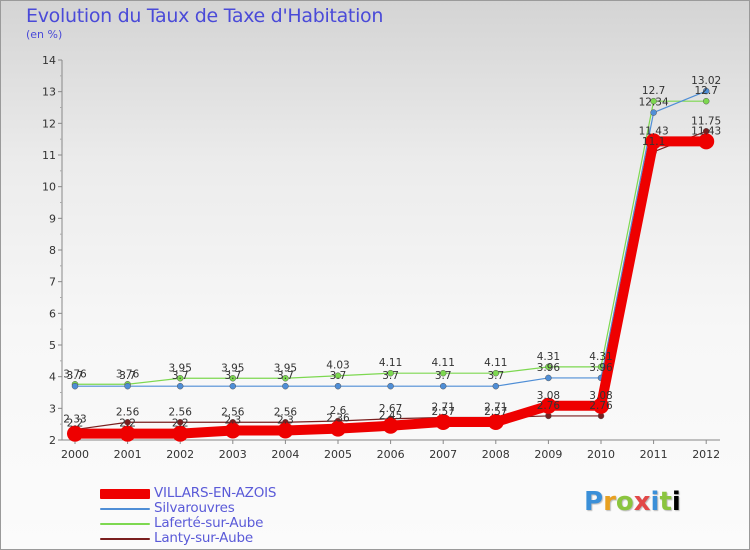 This screenshot has height=550, width=750. What do you see at coordinates (594, 502) in the screenshot?
I see `logo-letter: P` at bounding box center [594, 502].